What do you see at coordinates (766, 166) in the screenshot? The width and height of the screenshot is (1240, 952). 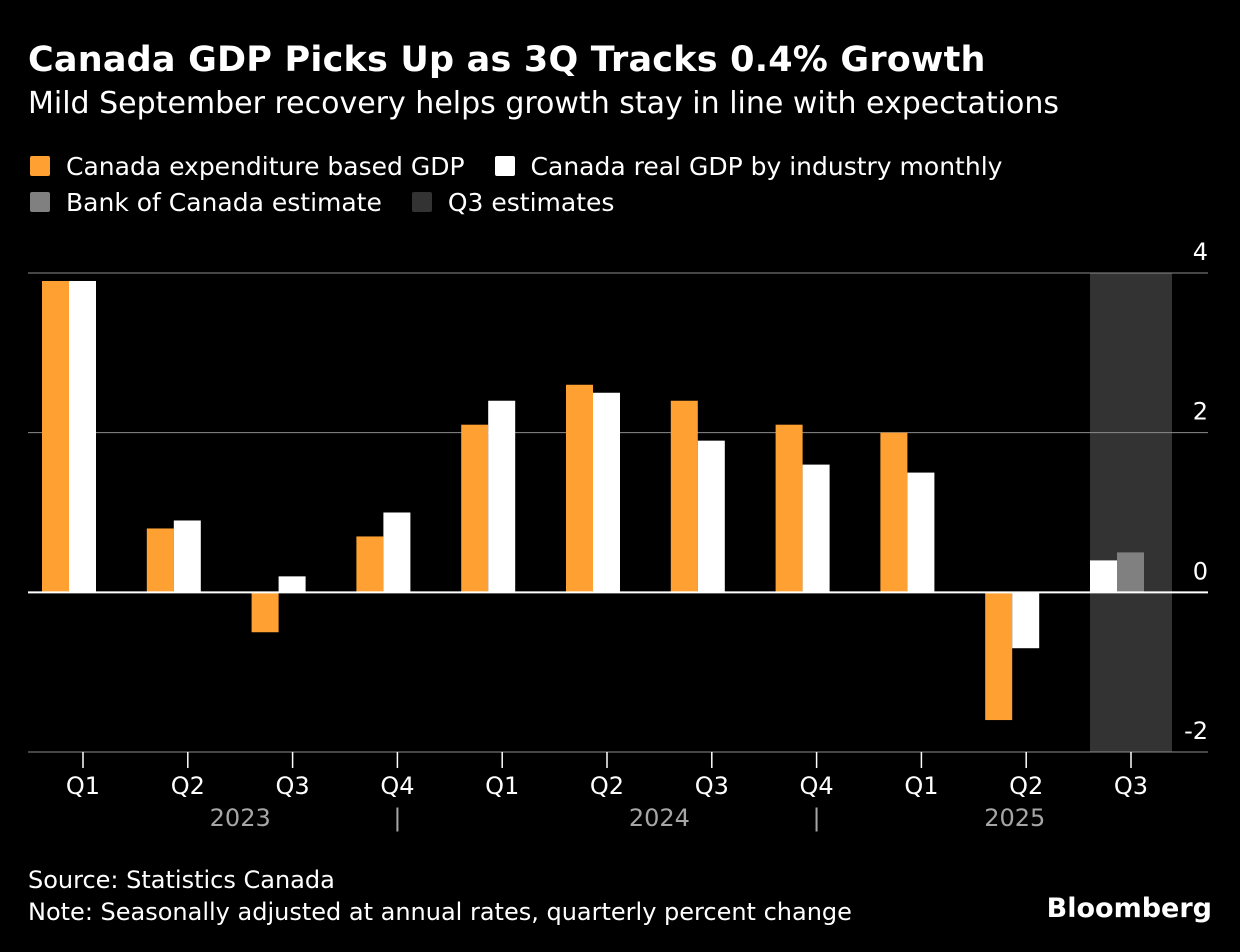 I see `legend-label-industry-gdp: Canada real GDP by industry monthly` at bounding box center [766, 166].